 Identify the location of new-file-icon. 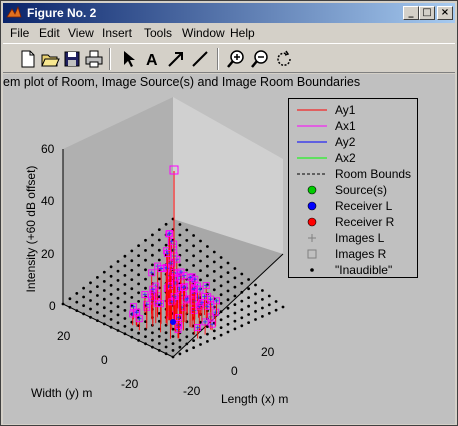
(28, 59).